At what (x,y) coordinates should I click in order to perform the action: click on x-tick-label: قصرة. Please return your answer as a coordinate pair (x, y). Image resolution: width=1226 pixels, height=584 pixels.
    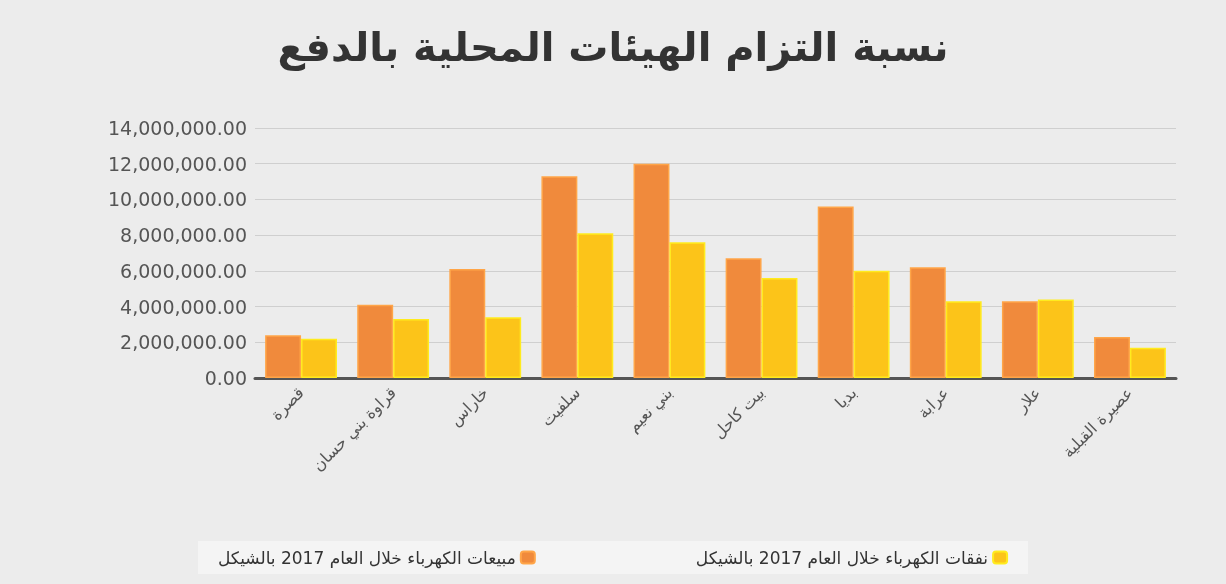
    Looking at the image, I should click on (287, 404).